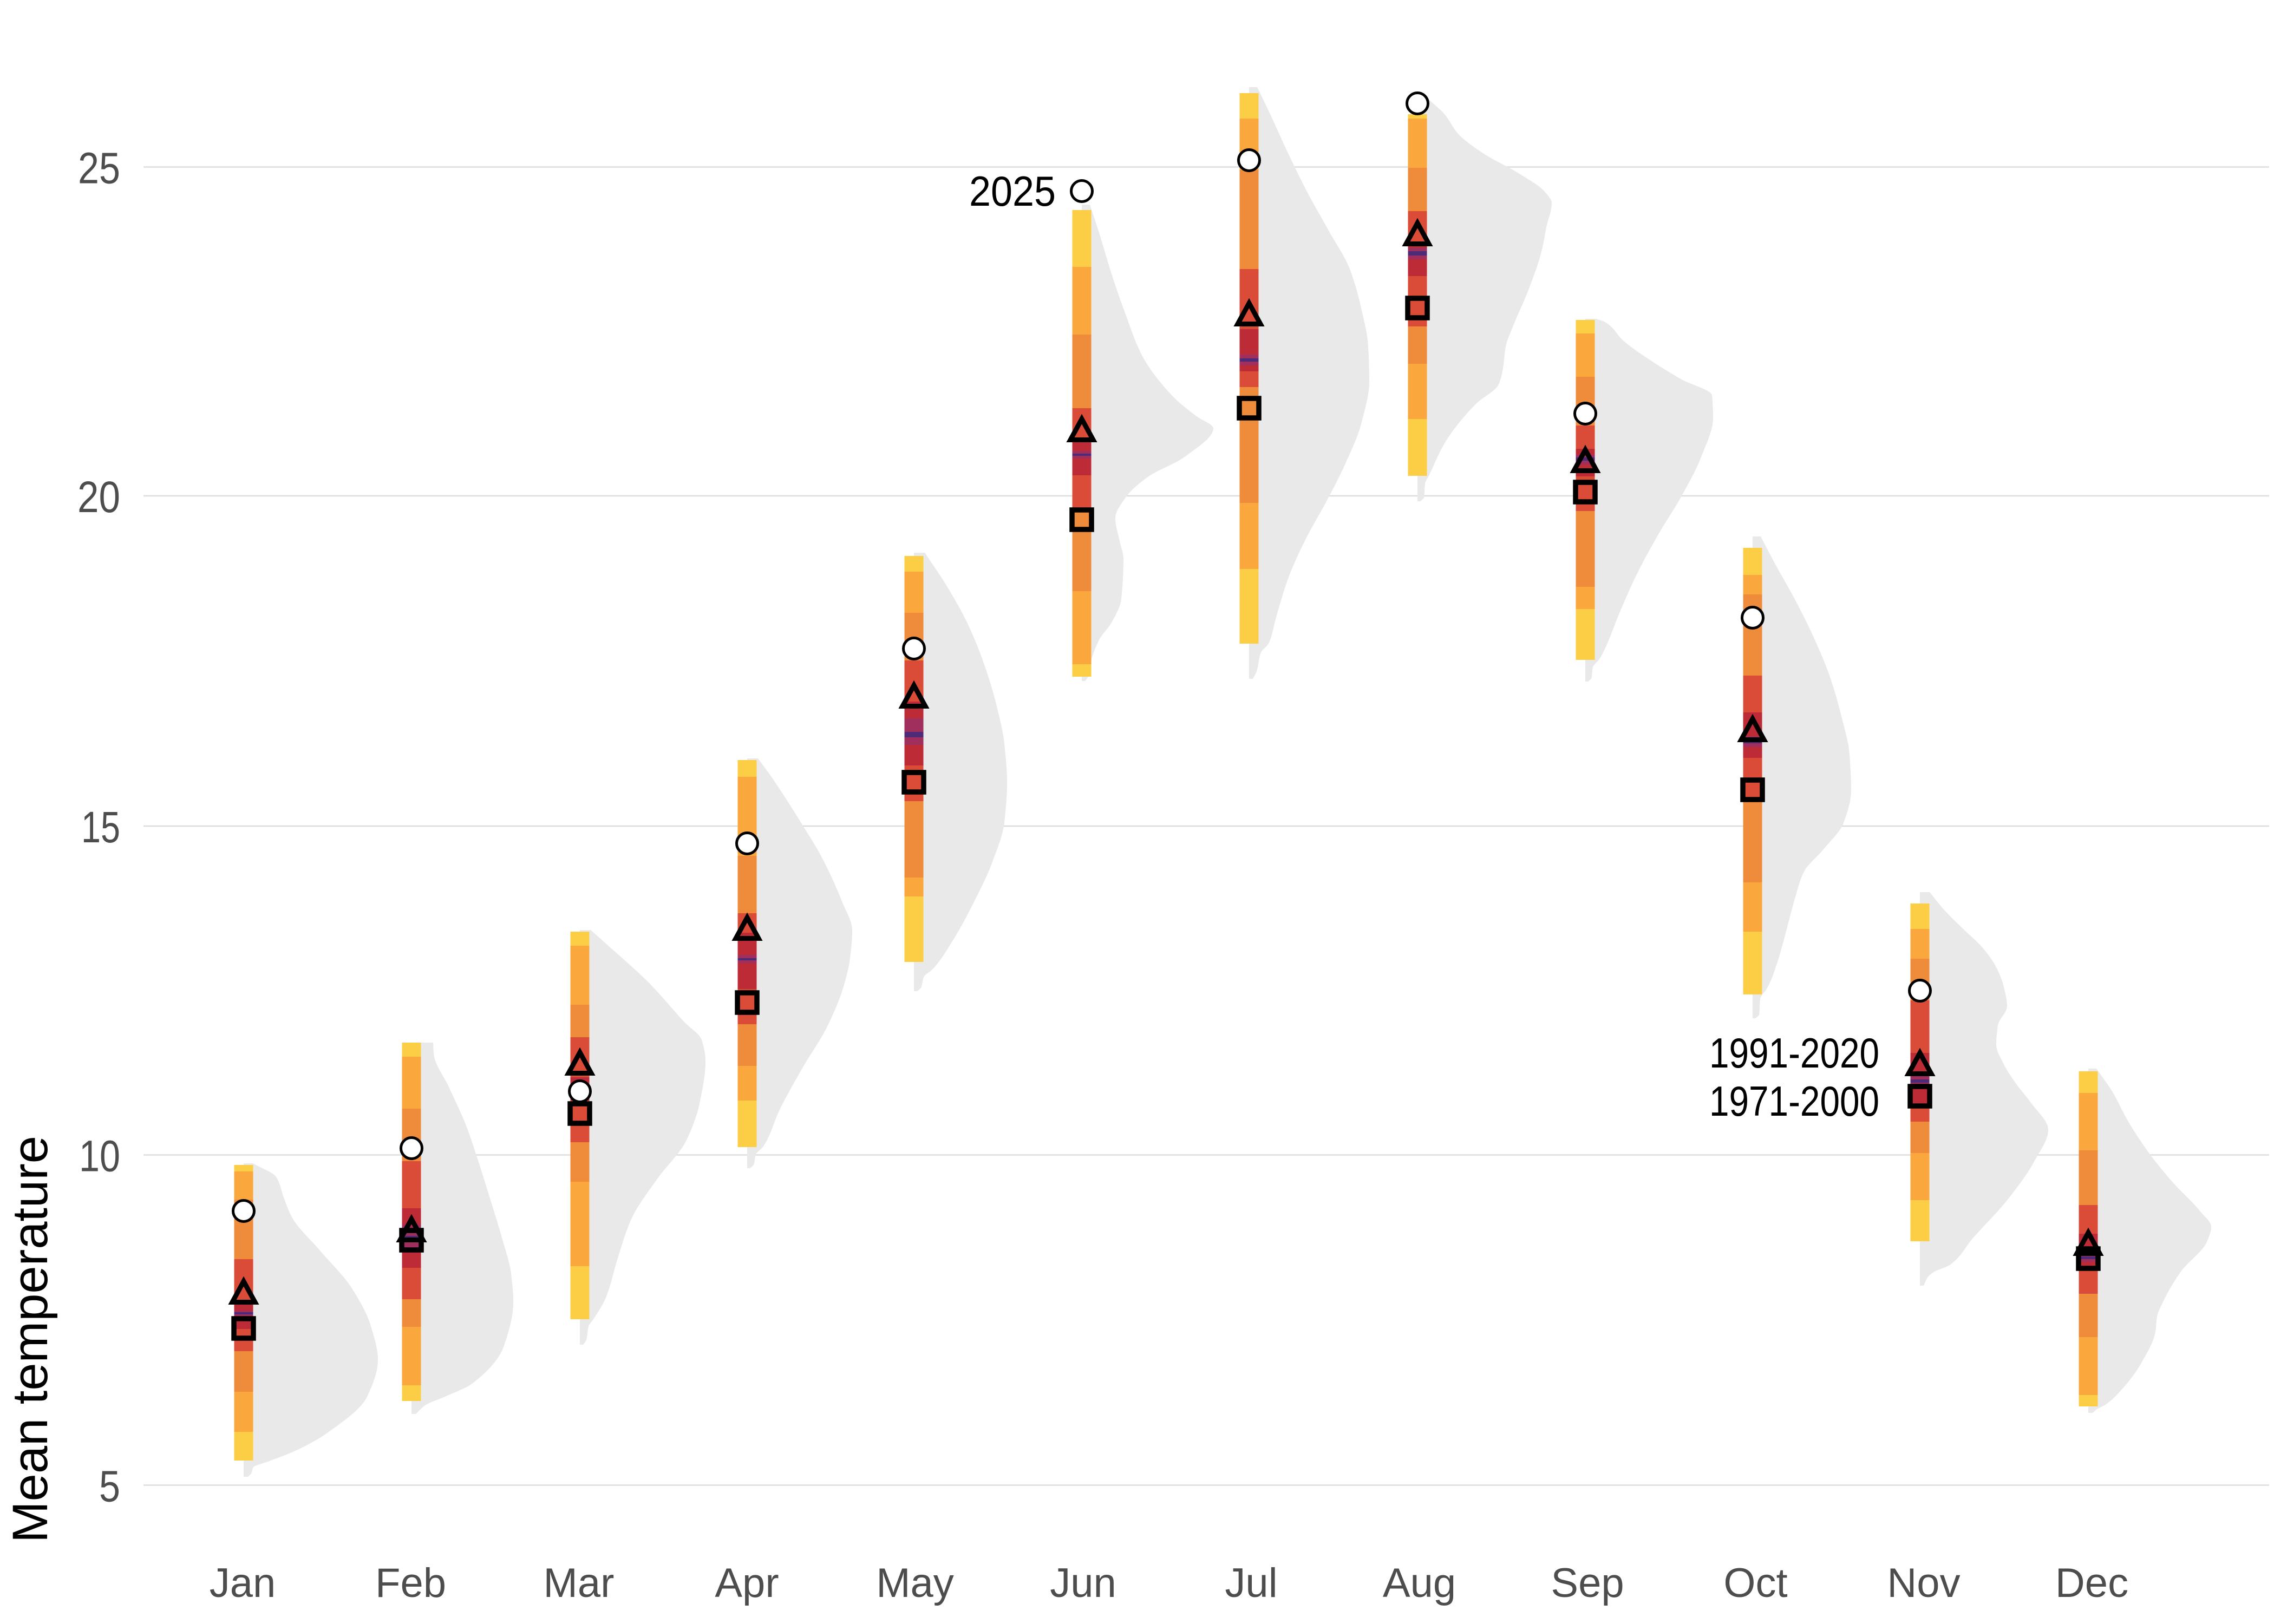 This screenshot has height=1624, width=2274. I want to click on svg-text: 1991-2020, so click(1794, 1053).